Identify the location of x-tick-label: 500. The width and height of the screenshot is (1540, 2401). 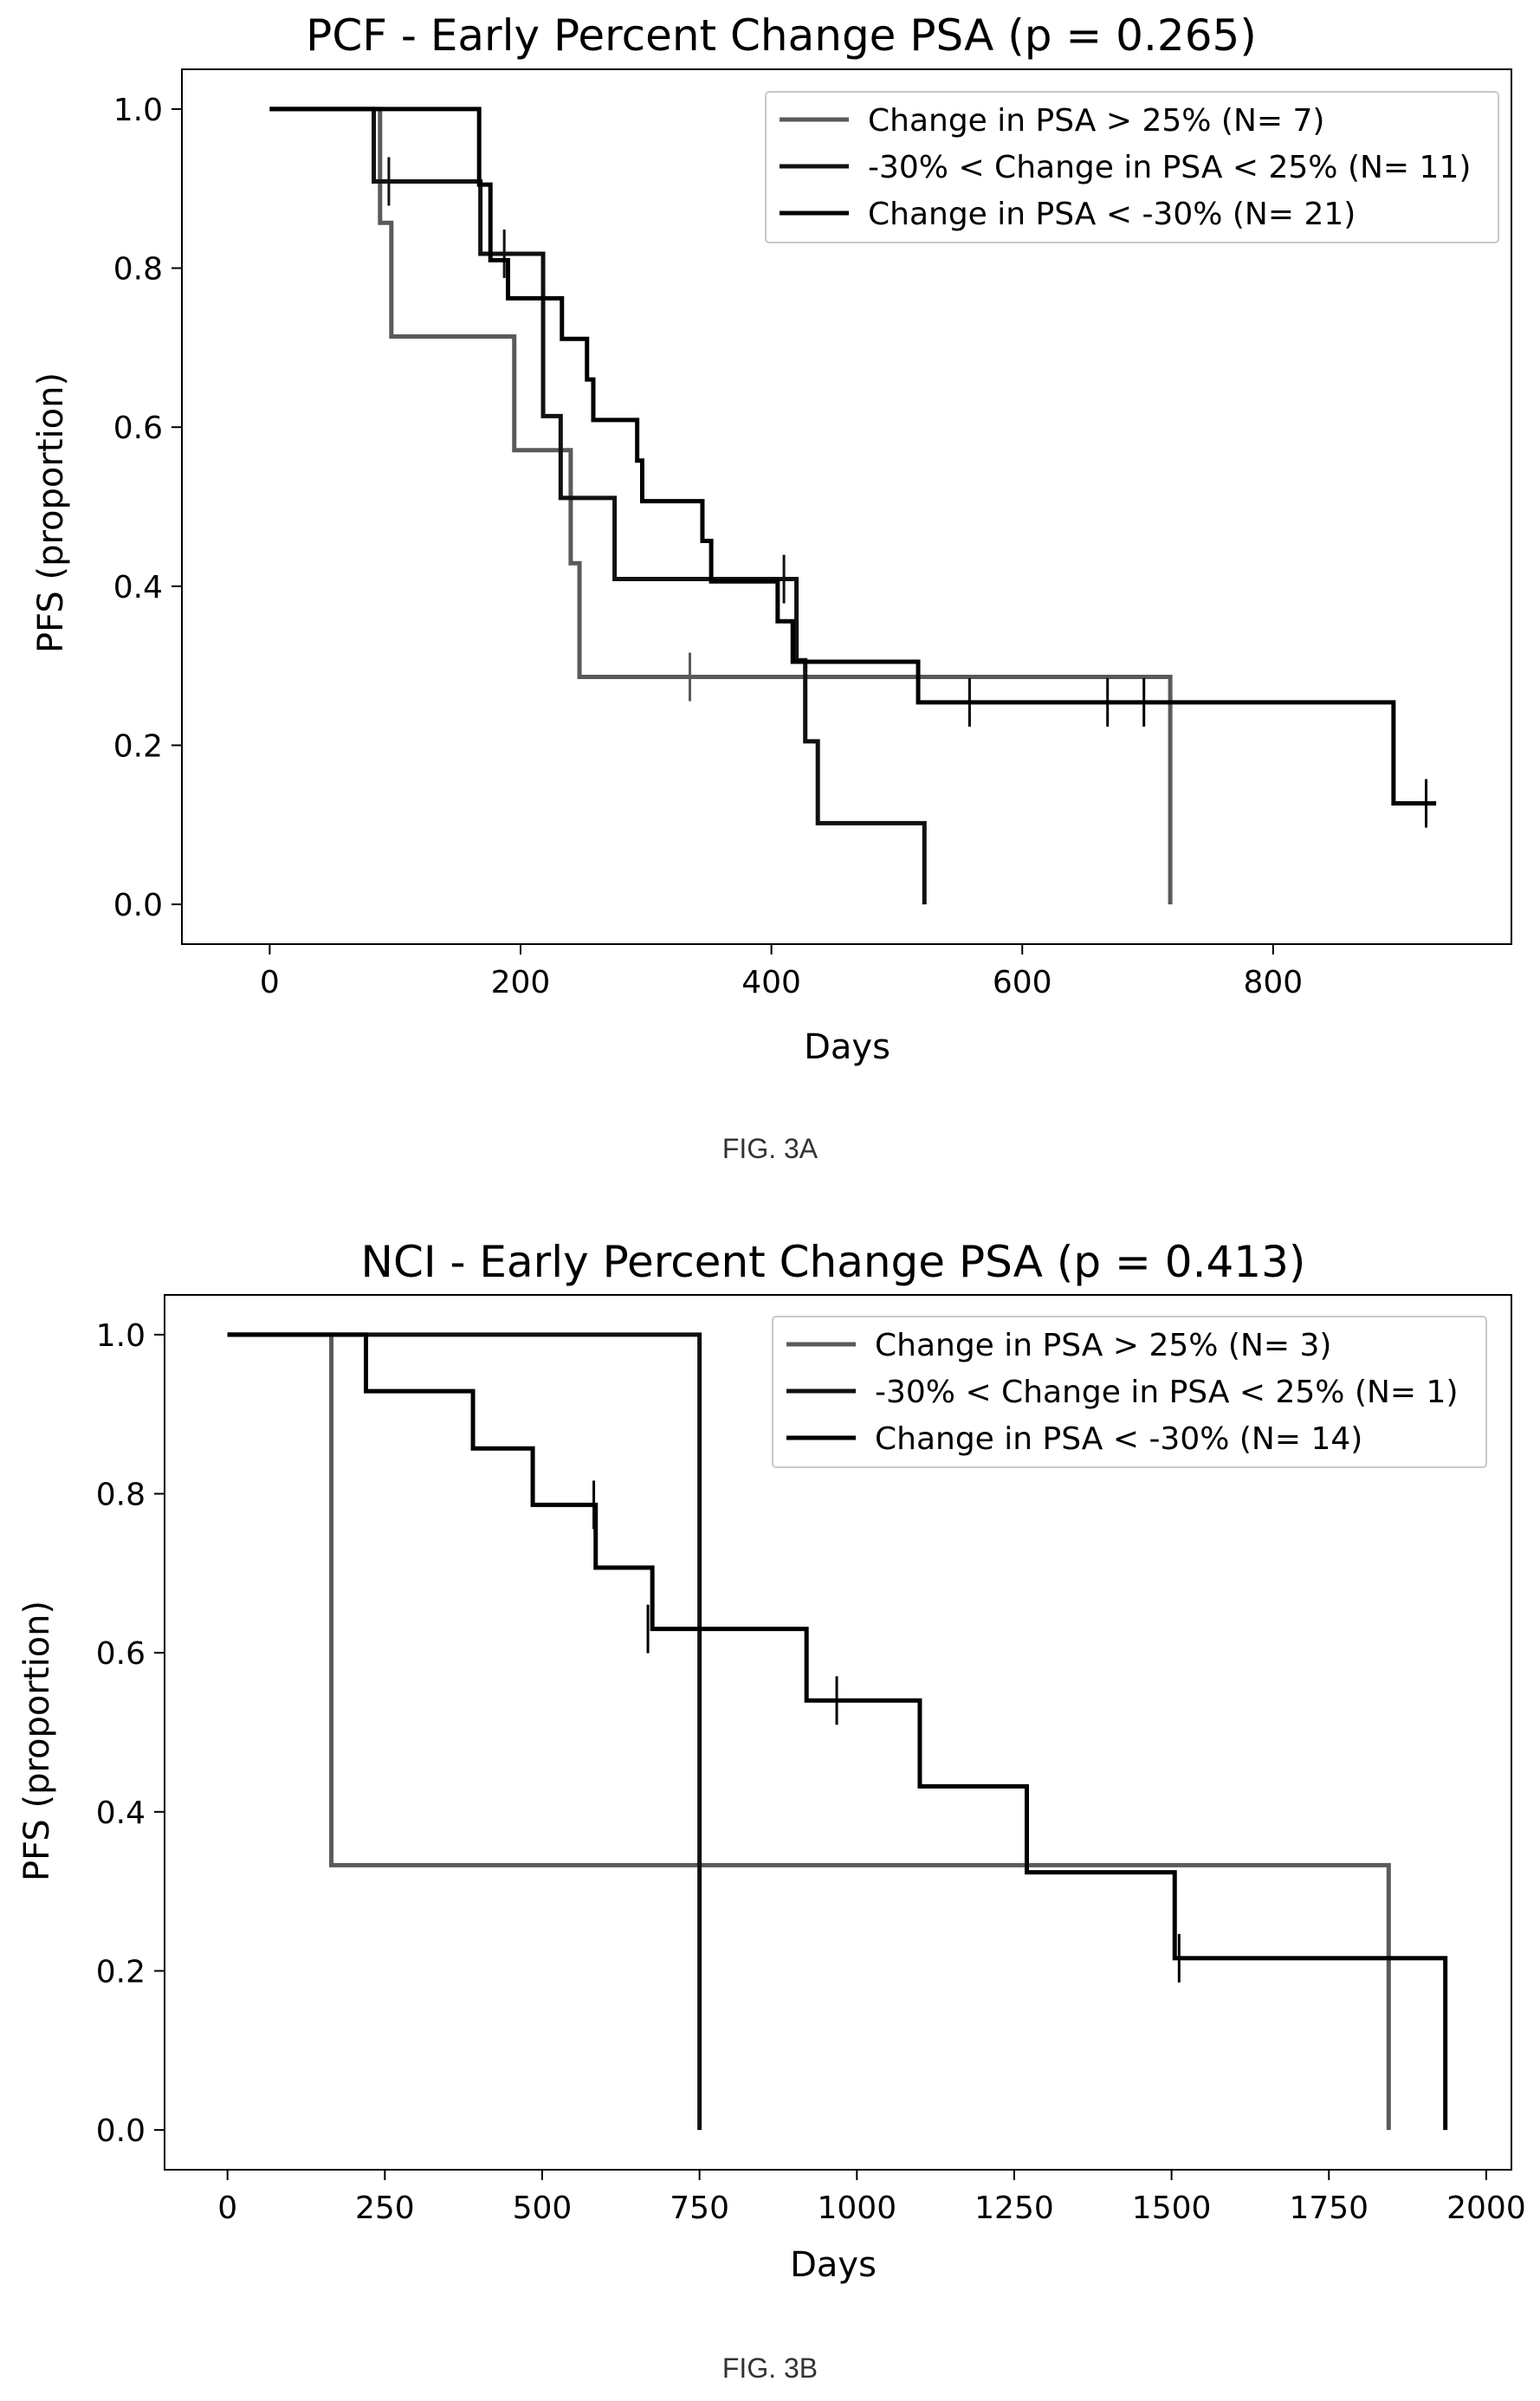
(543, 2208).